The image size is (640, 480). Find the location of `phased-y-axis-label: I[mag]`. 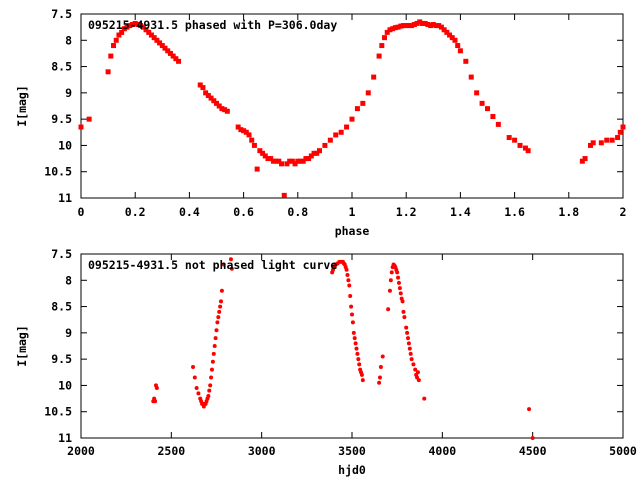

phased-y-axis-label: I[mag] is located at coordinates (22, 106).